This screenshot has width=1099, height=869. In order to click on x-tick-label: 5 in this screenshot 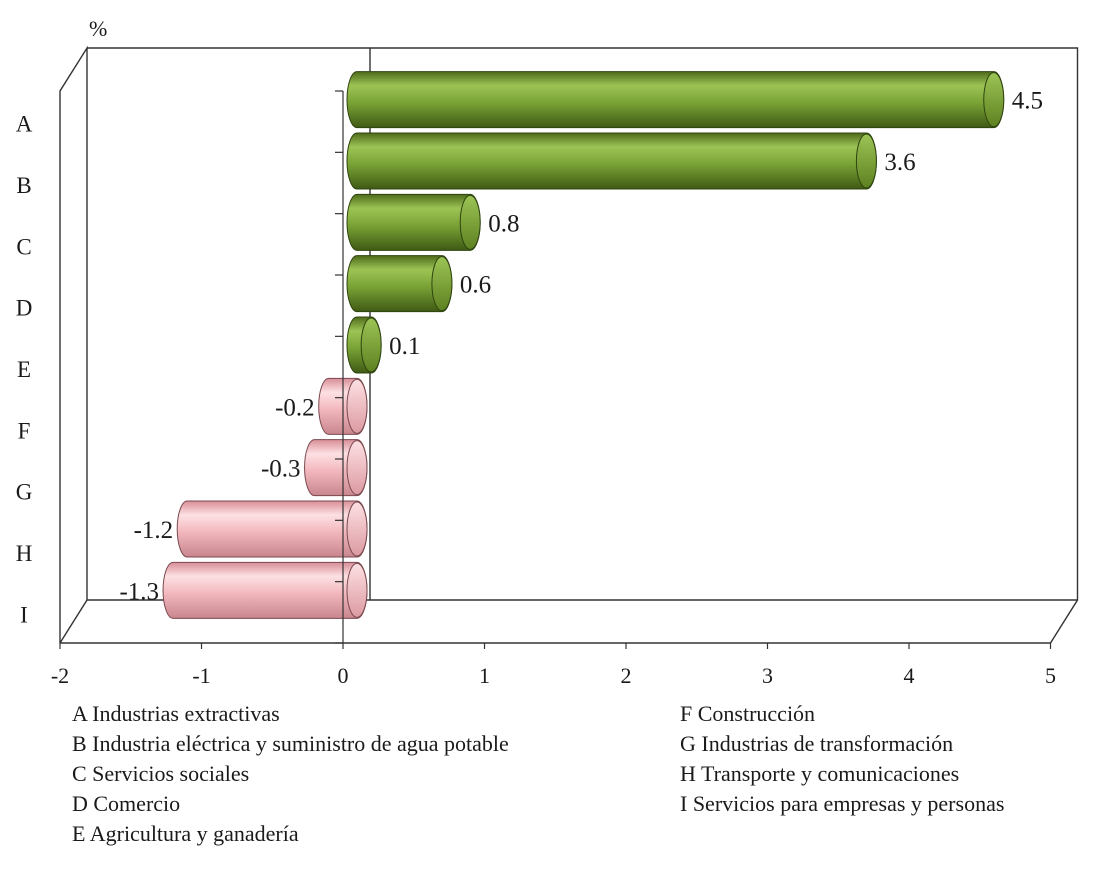, I will do `click(1050, 675)`.